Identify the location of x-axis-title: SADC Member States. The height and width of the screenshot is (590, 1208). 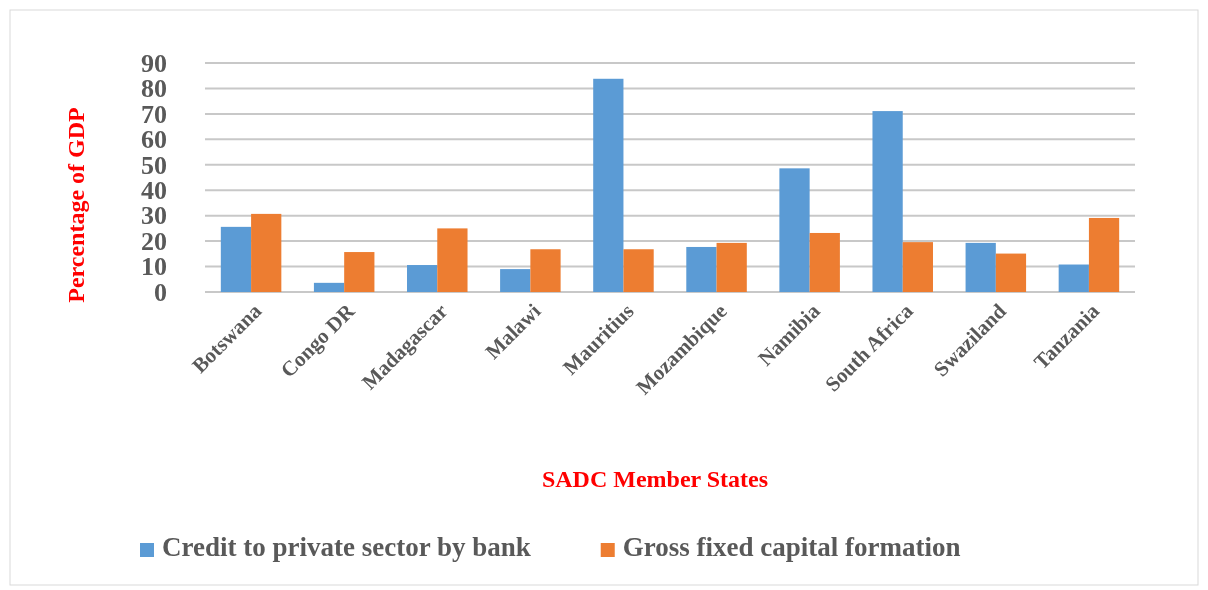
(655, 479).